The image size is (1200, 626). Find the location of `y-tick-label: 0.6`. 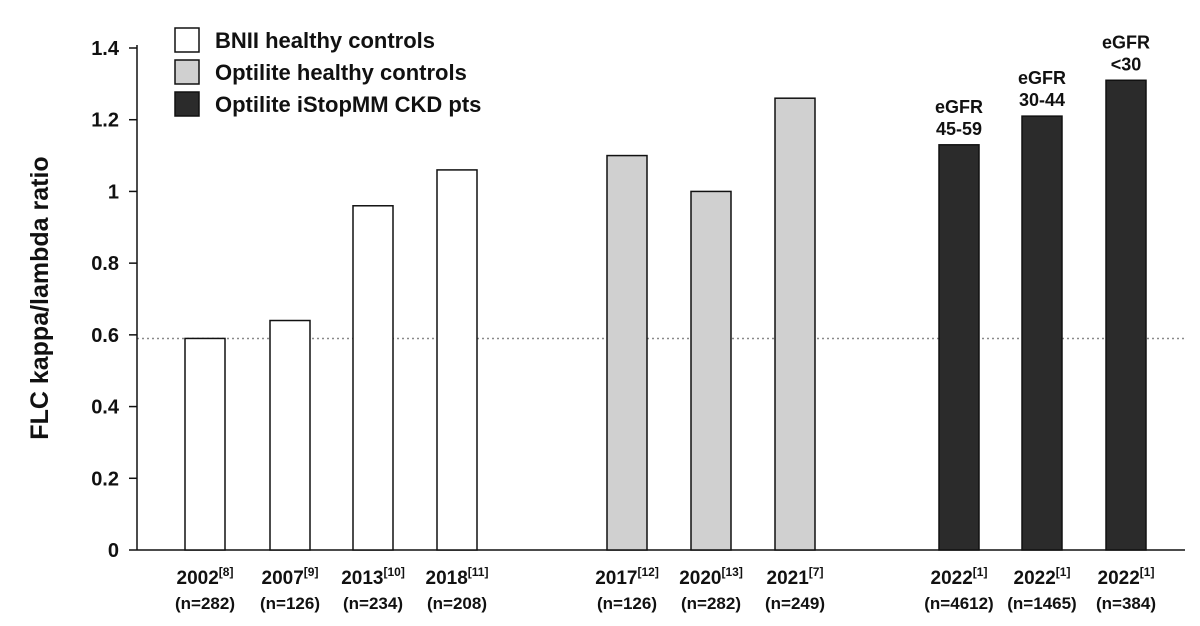

y-tick-label: 0.6 is located at coordinates (105, 336).